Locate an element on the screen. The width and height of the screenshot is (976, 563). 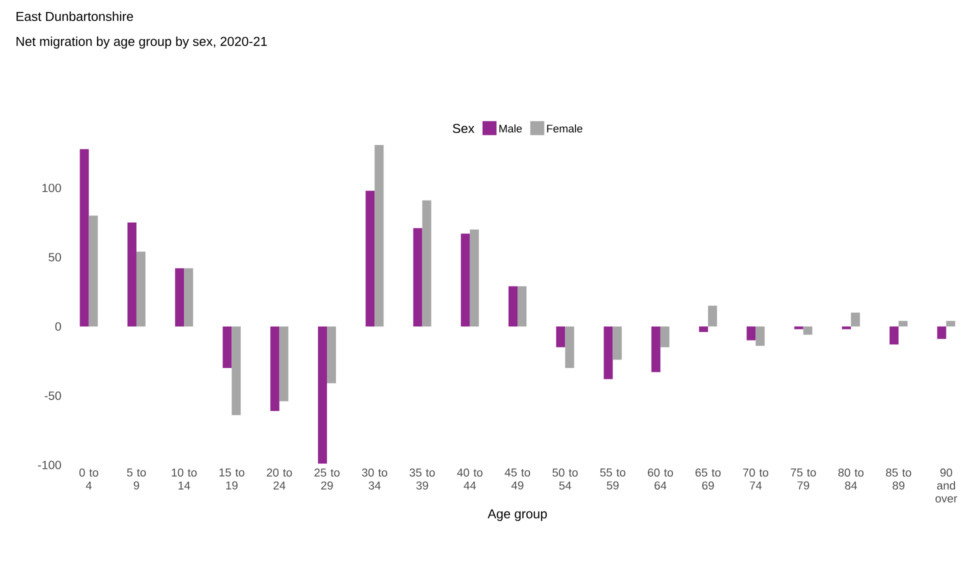
x-tick-label: 40 to 44 is located at coordinates (469, 479).